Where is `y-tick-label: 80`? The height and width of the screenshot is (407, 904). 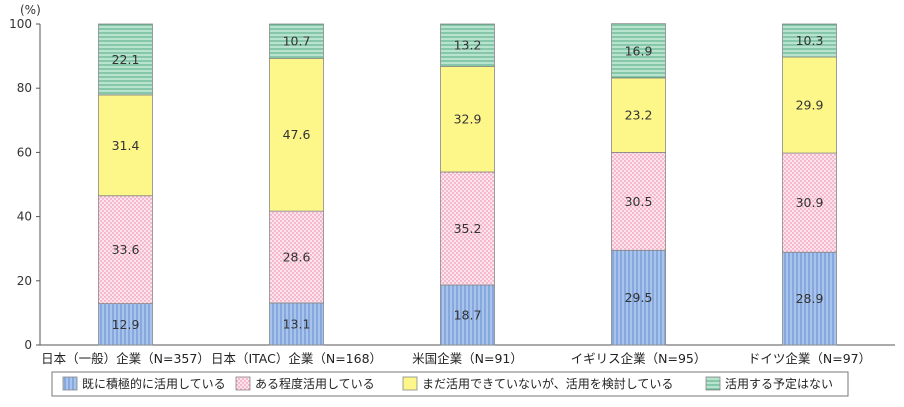 y-tick-label: 80 is located at coordinates (24, 88).